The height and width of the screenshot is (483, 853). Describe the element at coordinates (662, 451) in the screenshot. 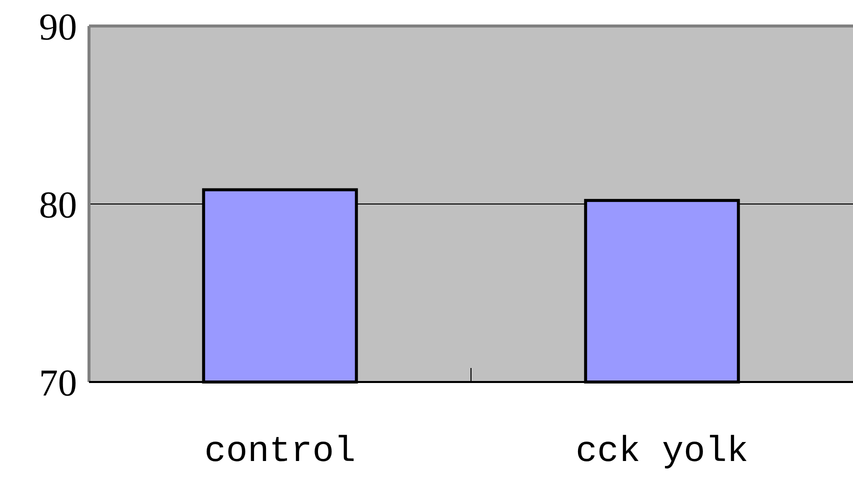

I see `x-tick-label: cck yolk` at that location.